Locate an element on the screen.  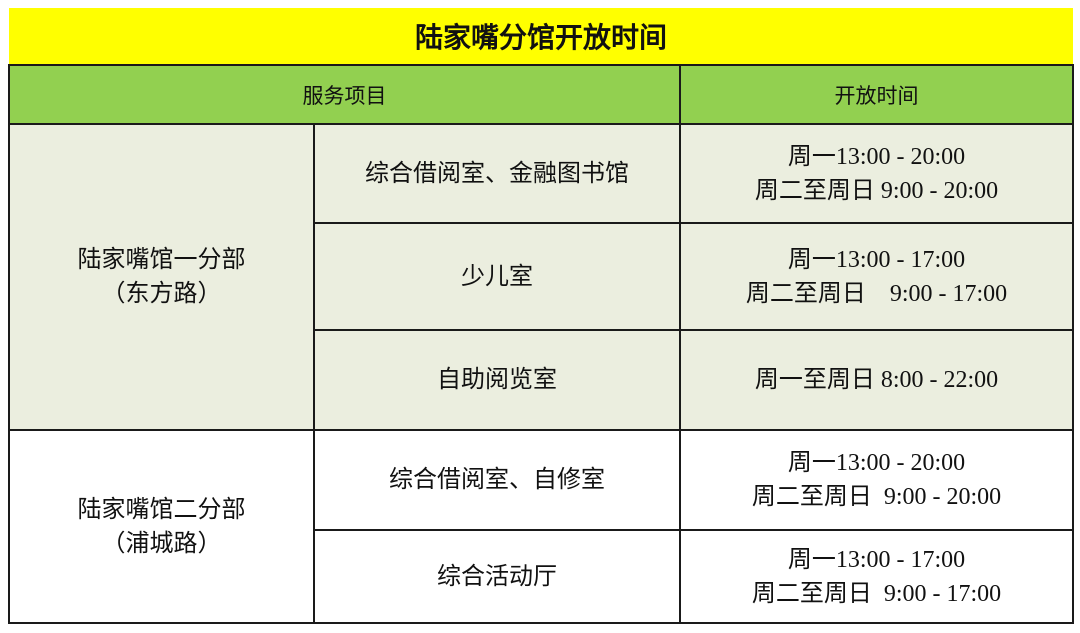
hours-line: 周一至周日 8:00 - 22:00 is located at coordinates (876, 380).